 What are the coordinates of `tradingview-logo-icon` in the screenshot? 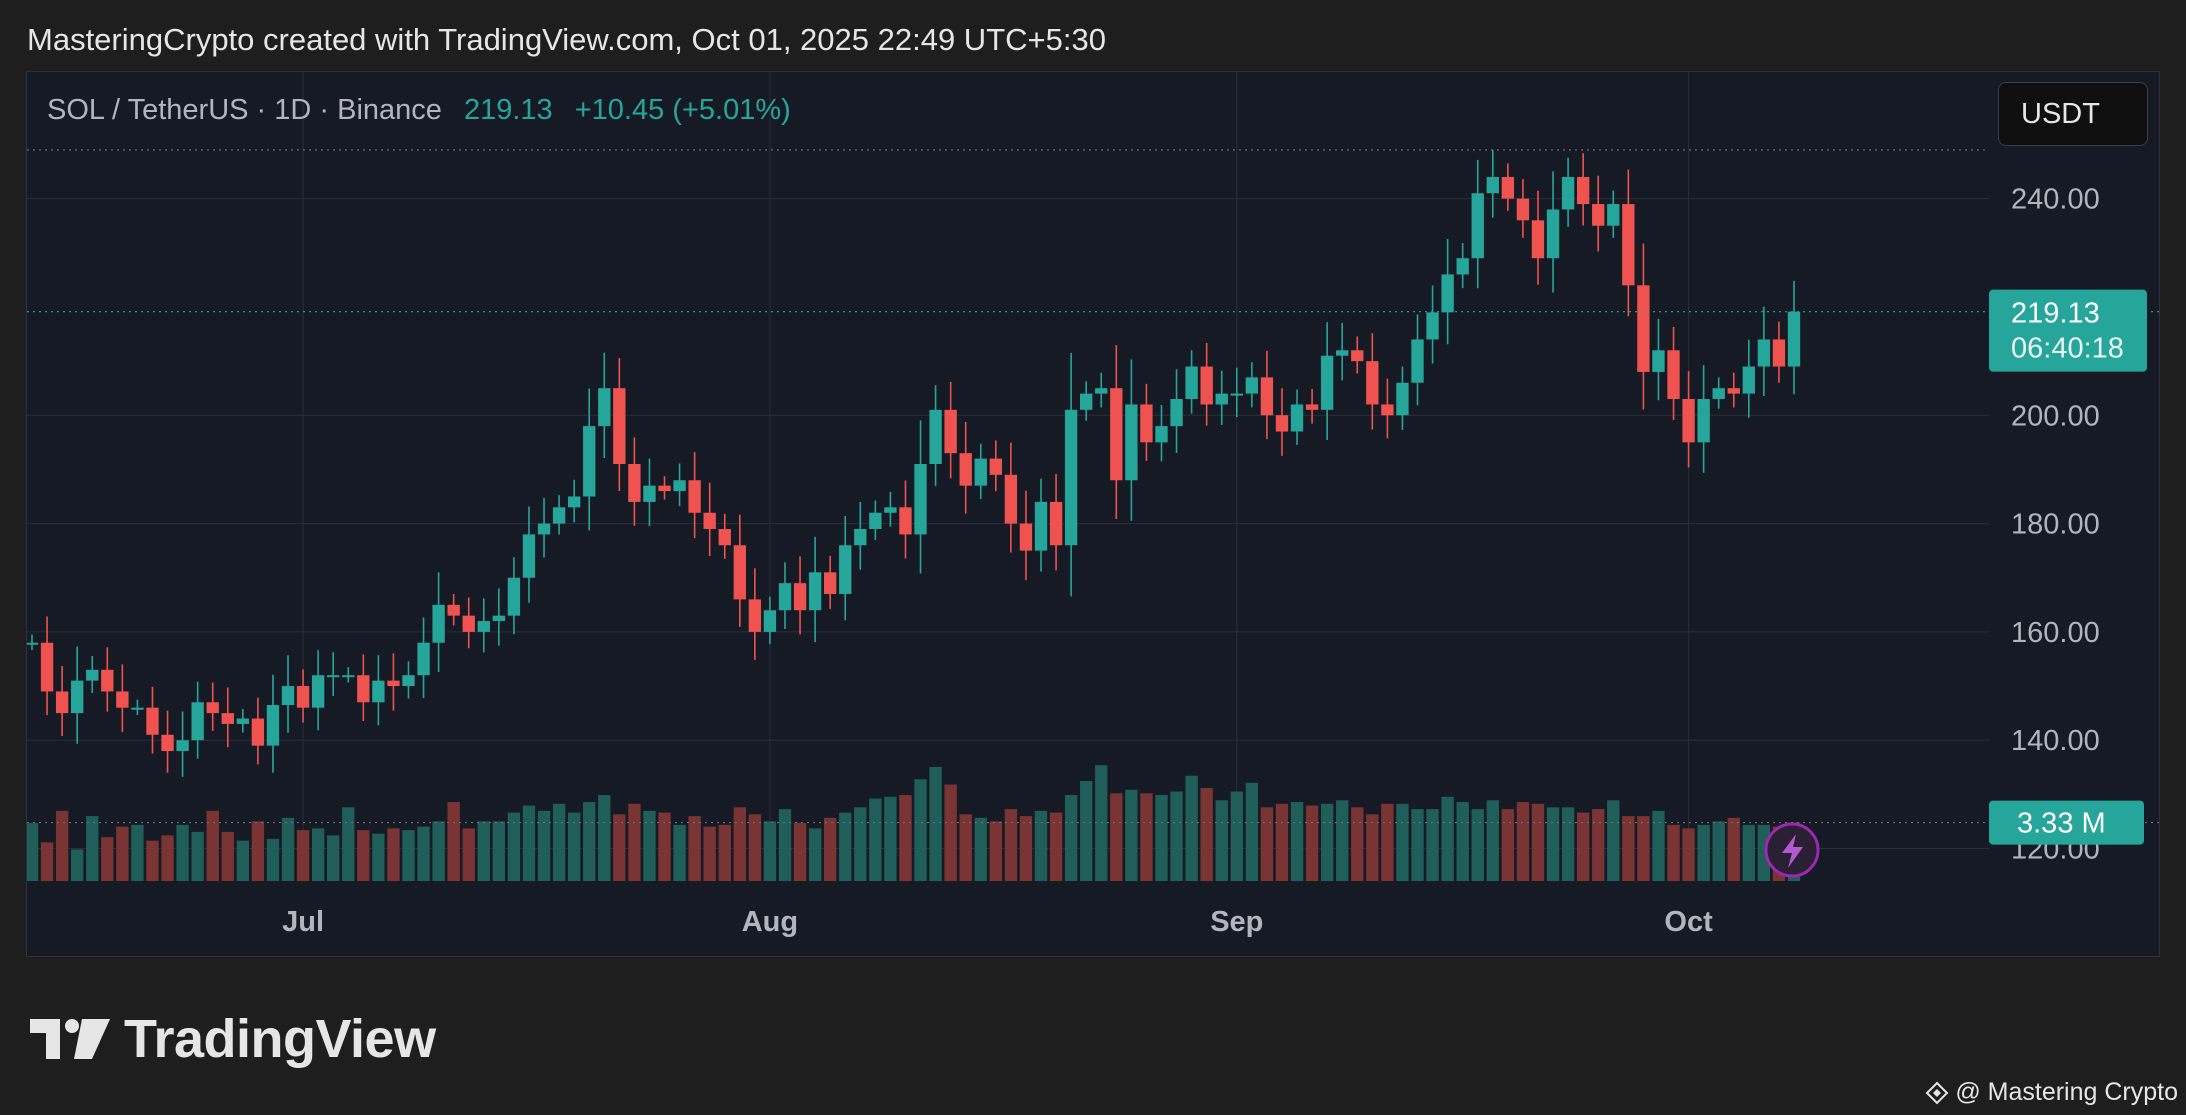 It's located at (70, 1039).